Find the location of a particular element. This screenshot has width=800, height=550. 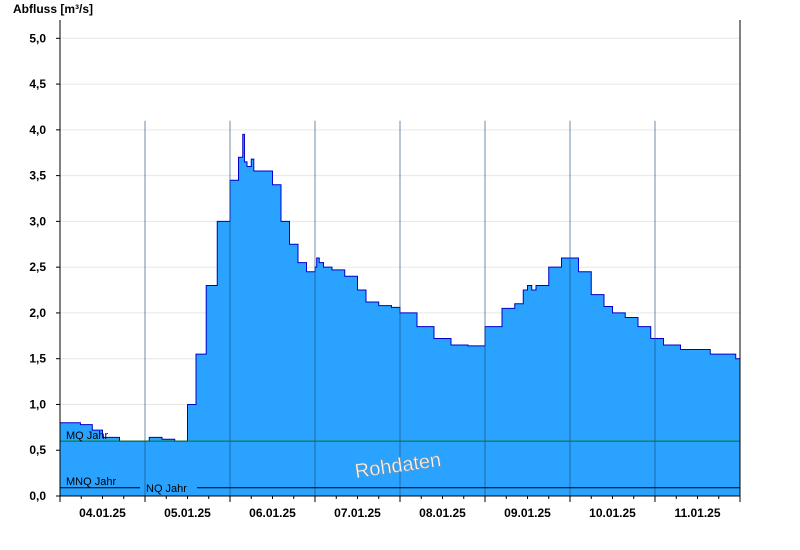

y-tick-label: 0,5 is located at coordinates (37, 450).